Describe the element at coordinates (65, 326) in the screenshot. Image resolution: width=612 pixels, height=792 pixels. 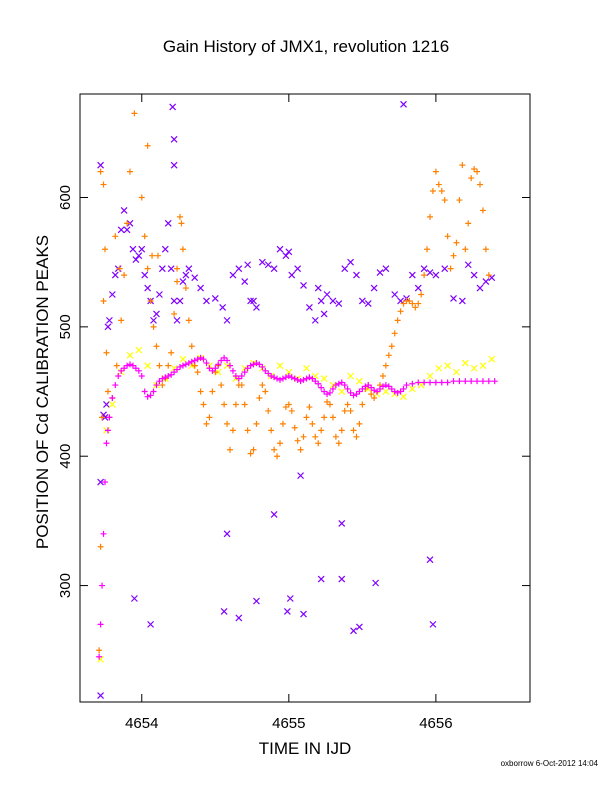
I see `y-tick-label: 500` at that location.